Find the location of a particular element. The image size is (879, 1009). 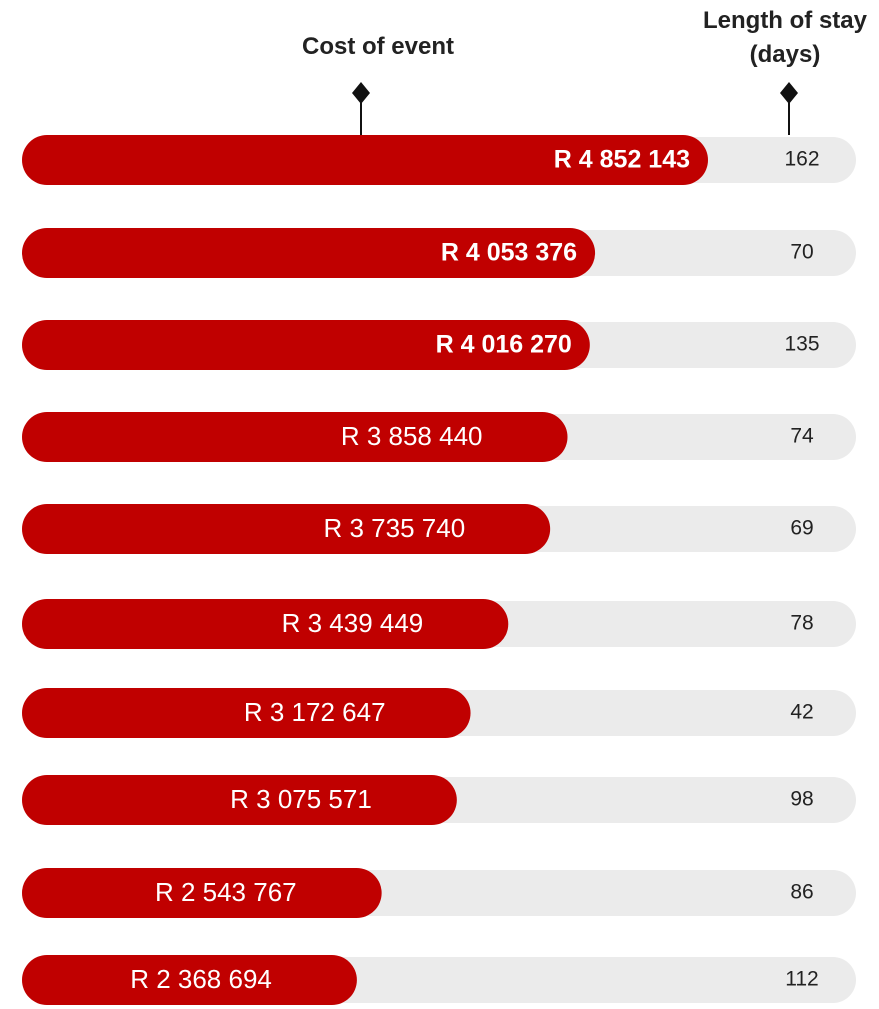

stay-label: 69 is located at coordinates (801, 528).